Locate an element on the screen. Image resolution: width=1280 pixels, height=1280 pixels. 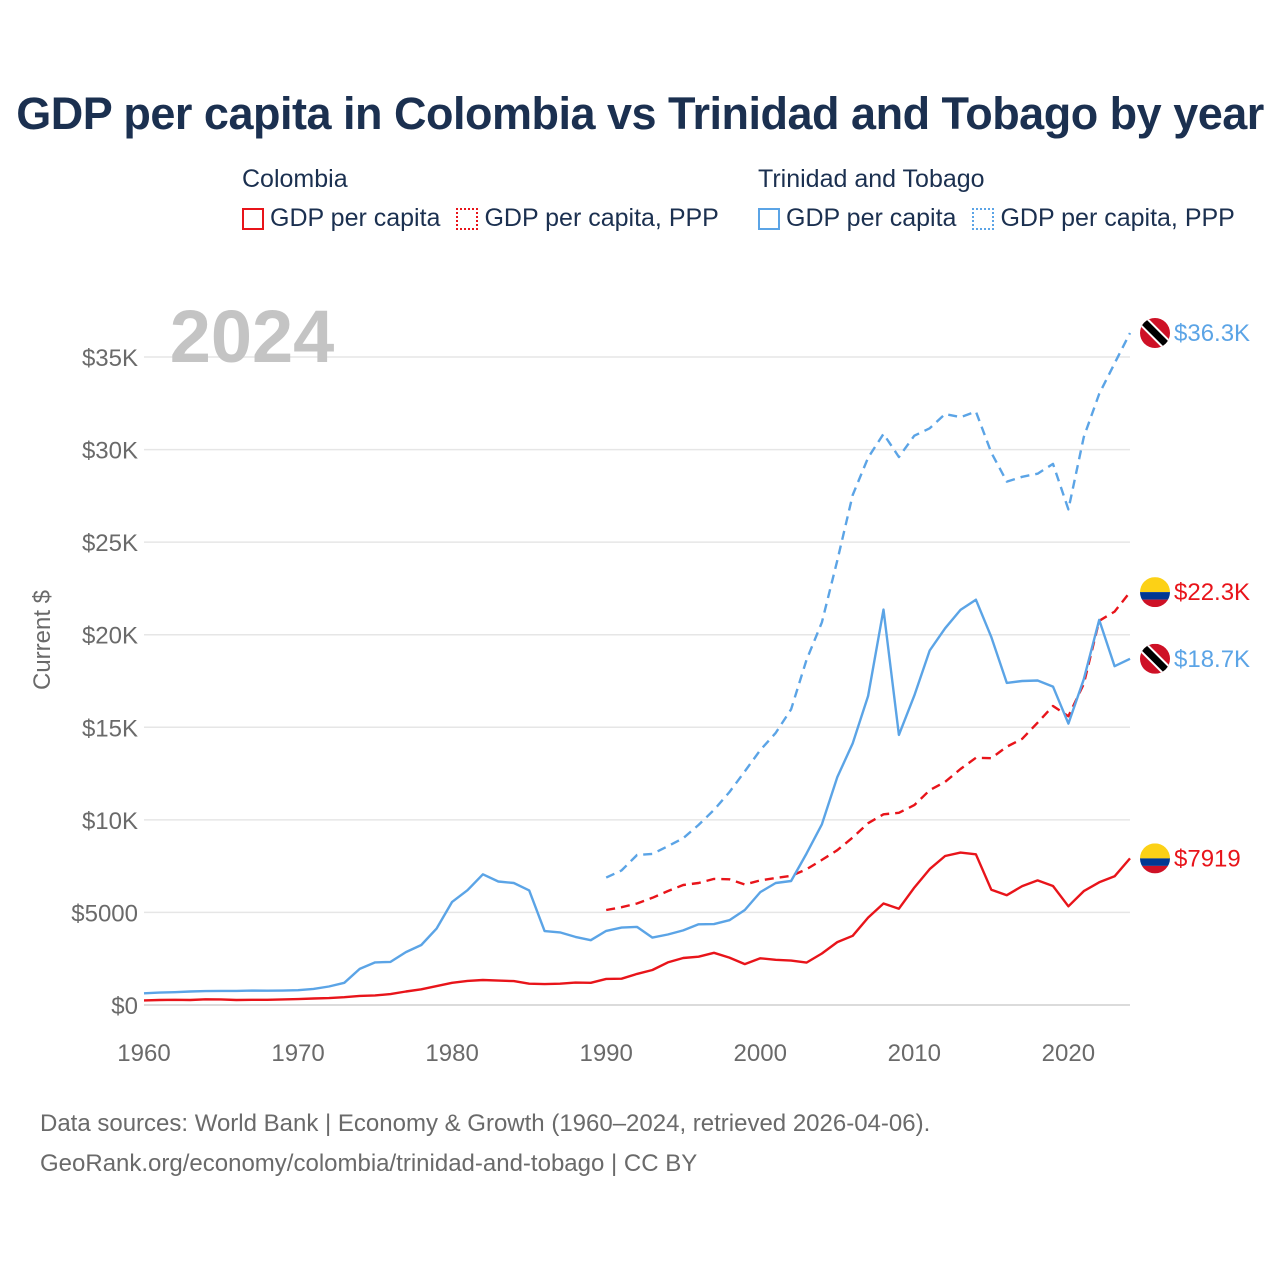
year-watermark: 2024 is located at coordinates (252, 336).